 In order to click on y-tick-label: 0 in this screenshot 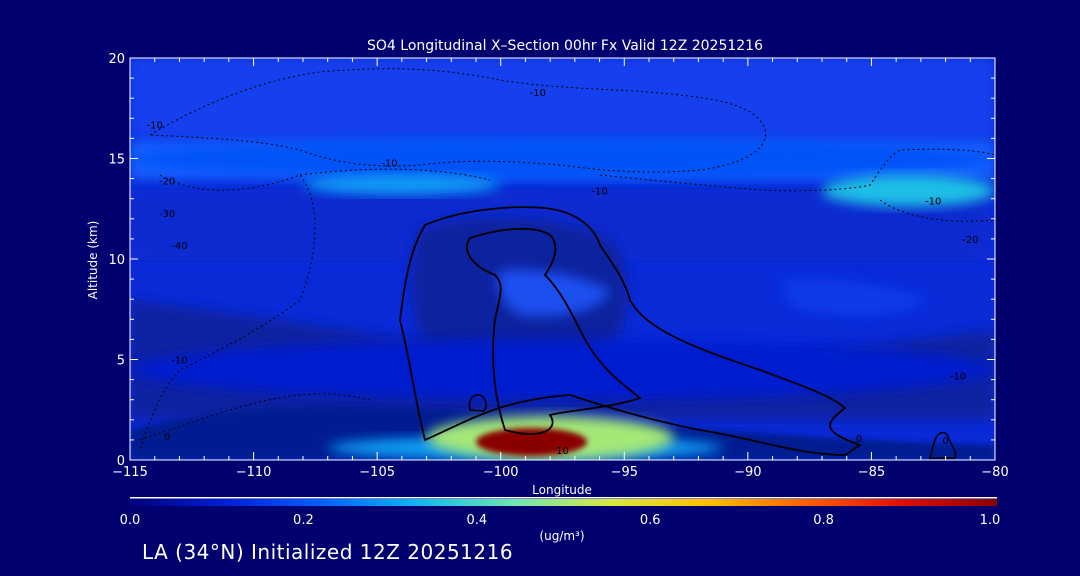, I will do `click(121, 461)`.